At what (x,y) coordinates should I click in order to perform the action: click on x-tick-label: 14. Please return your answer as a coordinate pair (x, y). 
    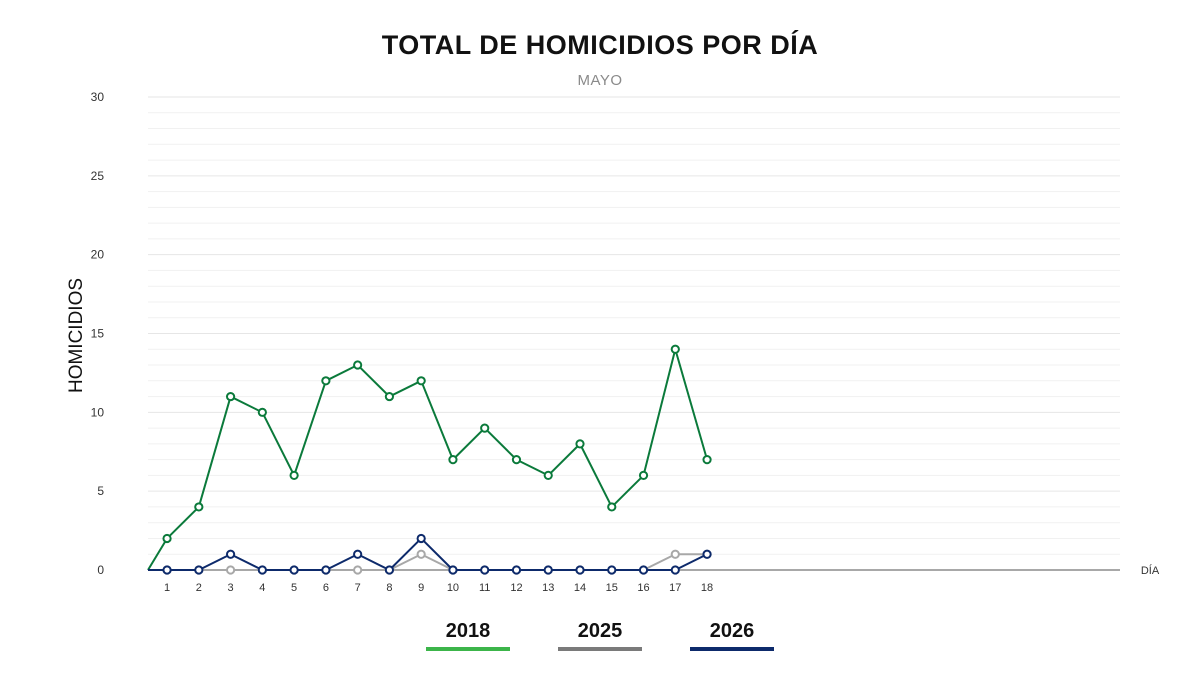
    Looking at the image, I should click on (580, 588).